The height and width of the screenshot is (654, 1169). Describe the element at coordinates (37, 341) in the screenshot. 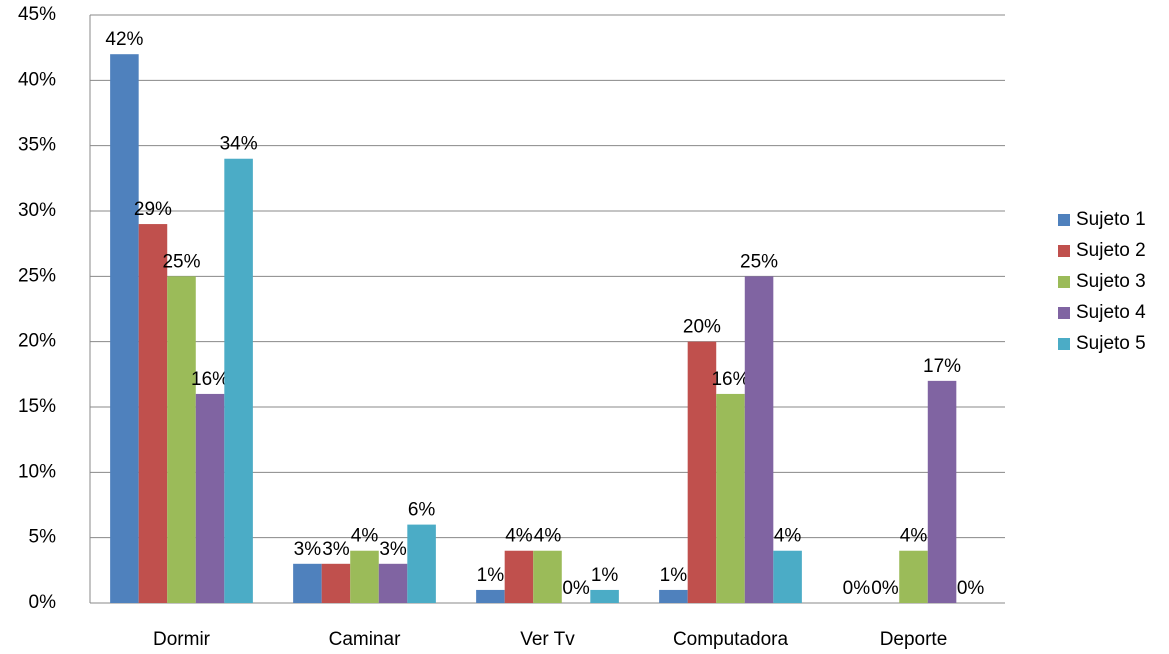

I see `y-tick-label: 20%` at that location.